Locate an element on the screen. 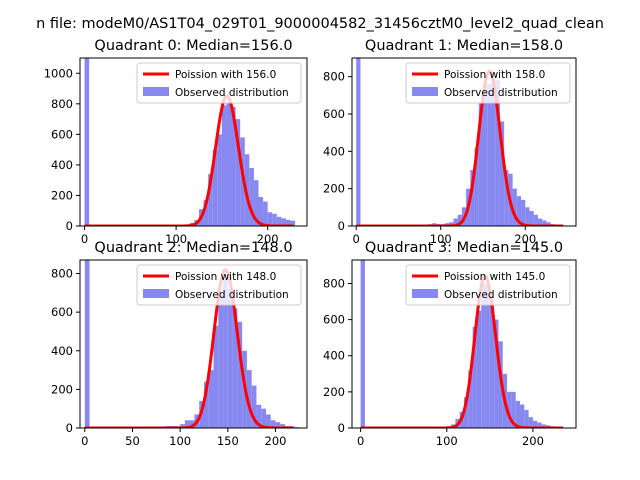 This screenshot has height=480, width=640. x-tick-label: 150 is located at coordinates (228, 441).